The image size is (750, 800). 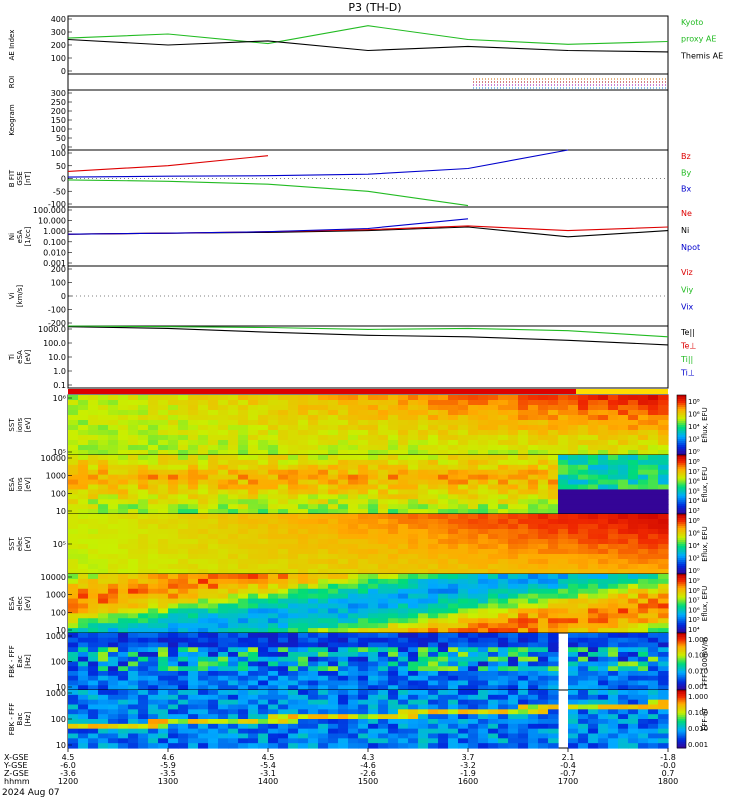 What do you see at coordinates (52, 221) in the screenshot?
I see `y-tick-label: 10.000` at bounding box center [52, 221].